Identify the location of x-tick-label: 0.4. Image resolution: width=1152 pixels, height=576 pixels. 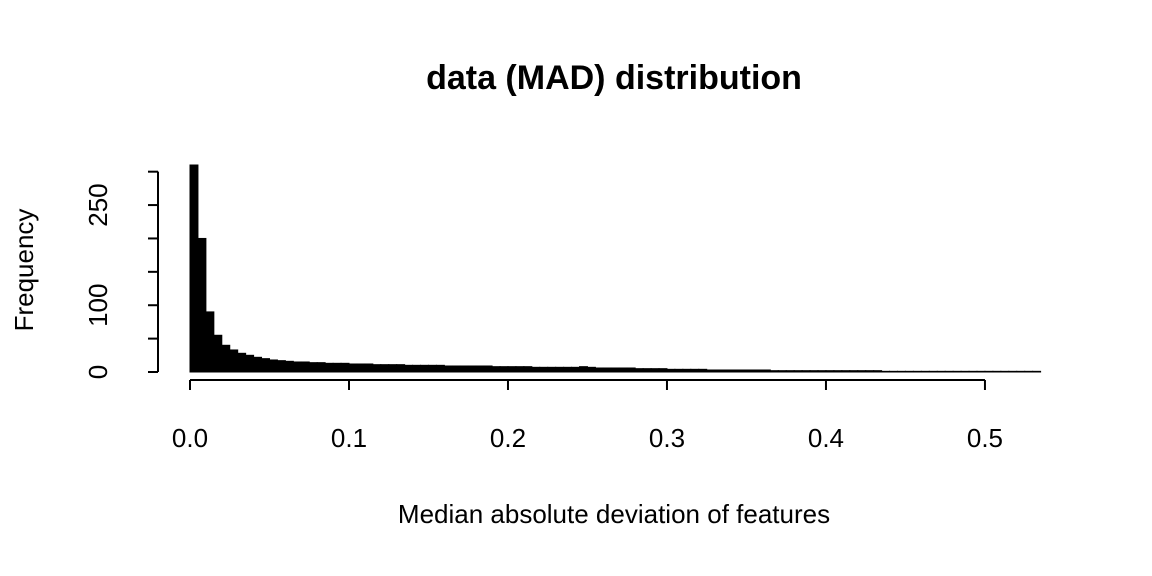
(826, 438).